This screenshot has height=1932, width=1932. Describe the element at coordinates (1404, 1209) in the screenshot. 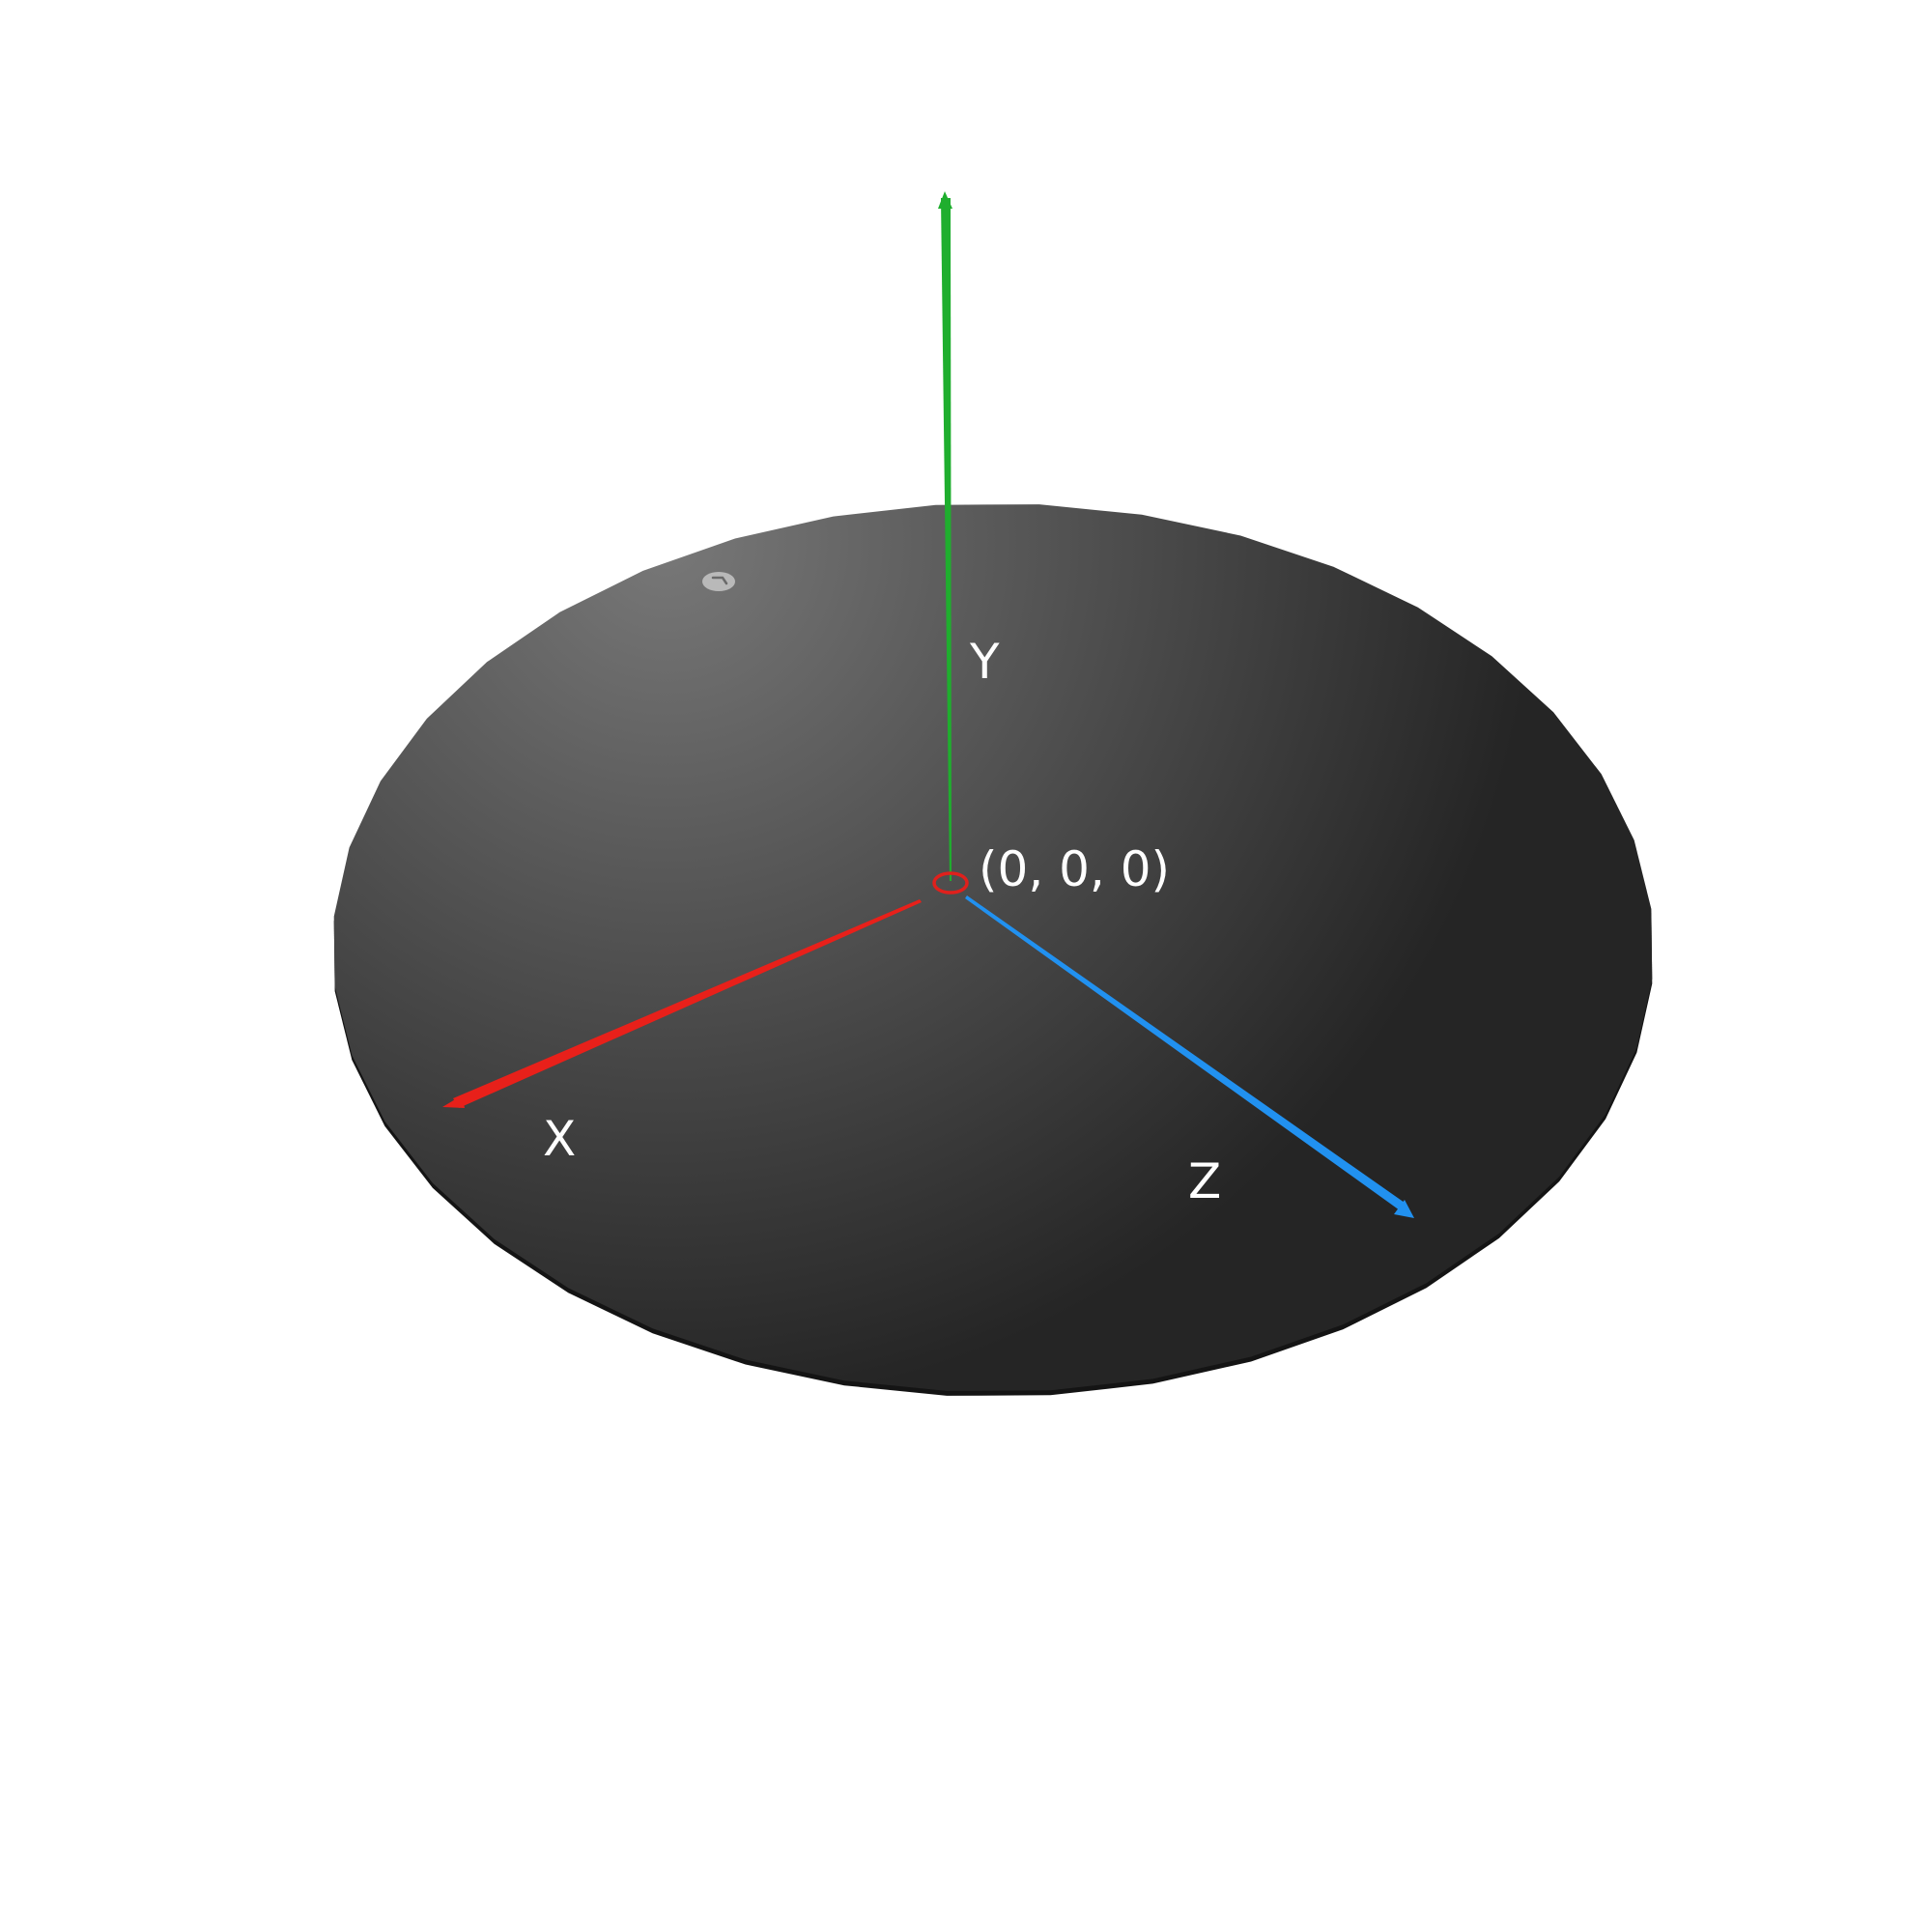

I see `z-axis-arrowhead` at that location.